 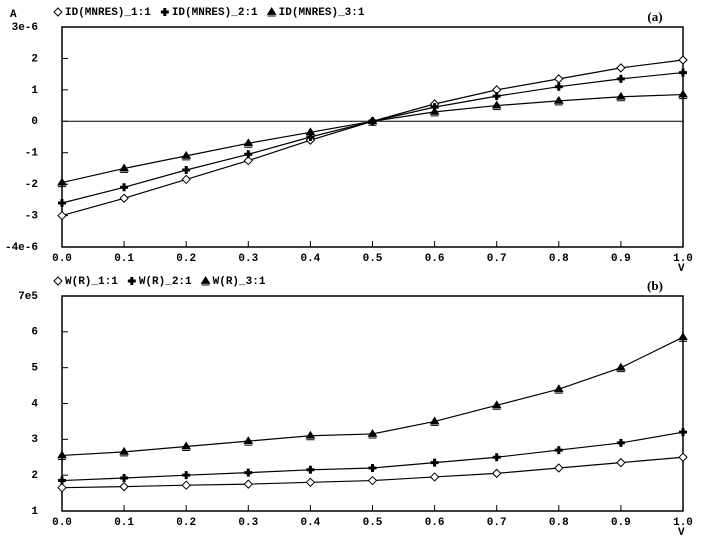 What do you see at coordinates (34, 440) in the screenshot?
I see `y-tick-label: 3` at bounding box center [34, 440].